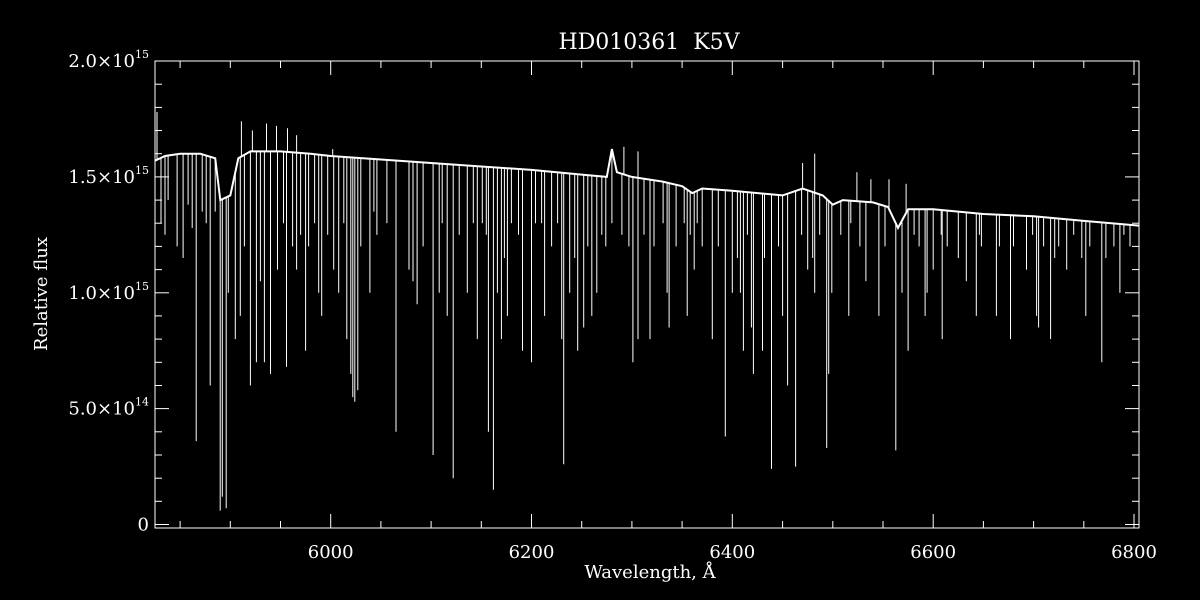 This screenshot has height=600, width=1200. What do you see at coordinates (732, 552) in the screenshot?
I see `x-tick-label: 6400` at bounding box center [732, 552].